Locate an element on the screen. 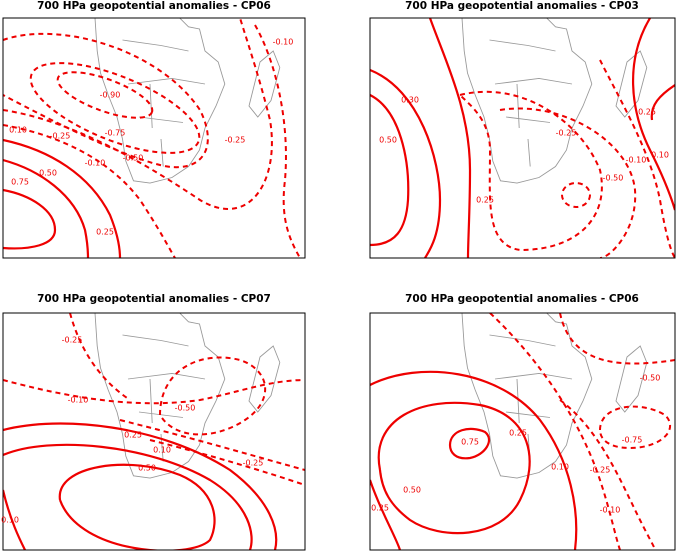 This screenshot has height=555, width=680. panel-title: 700 HPa geopotential anomalies - CP03 is located at coordinates (522, 6).